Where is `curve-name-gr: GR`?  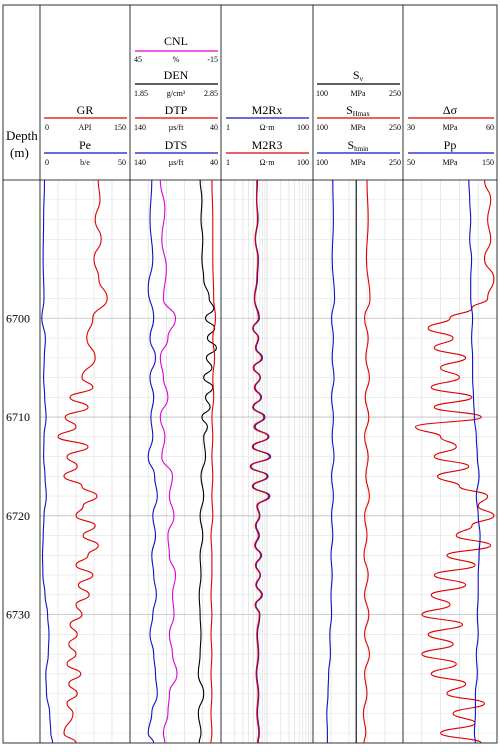
curve-name-gr: GR is located at coordinates (85, 110).